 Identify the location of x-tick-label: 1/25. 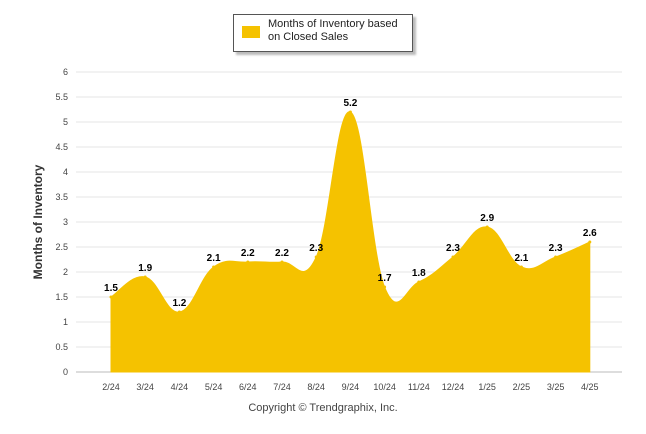
(487, 387).